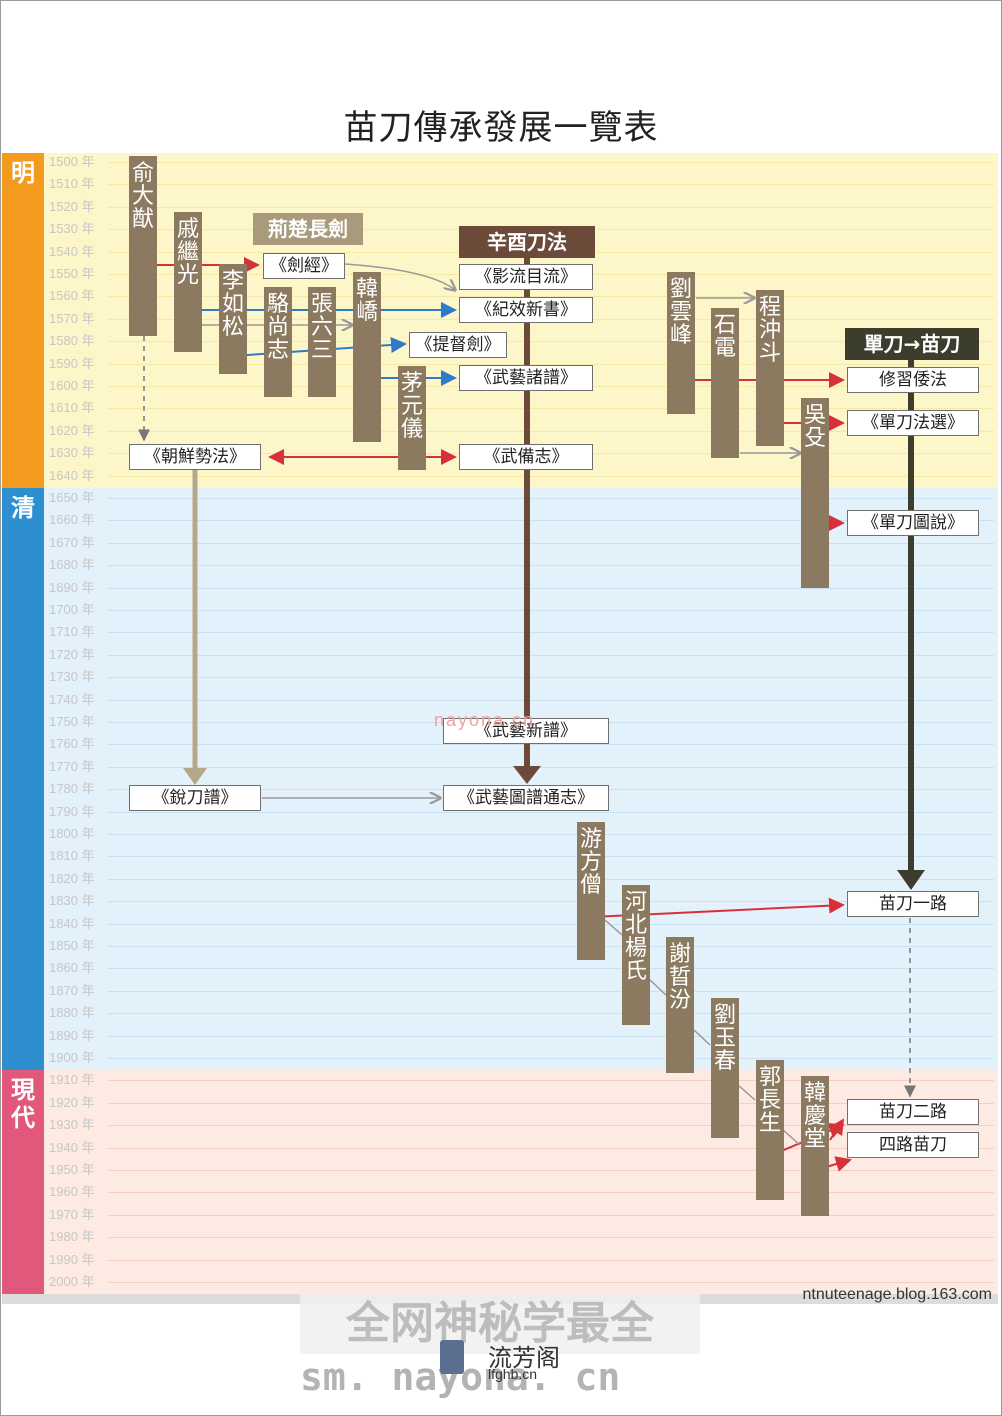 This screenshot has height=1416, width=1002. What do you see at coordinates (912, 344) in the screenshot?
I see `header-dandao: 單刀→苗刀` at bounding box center [912, 344].